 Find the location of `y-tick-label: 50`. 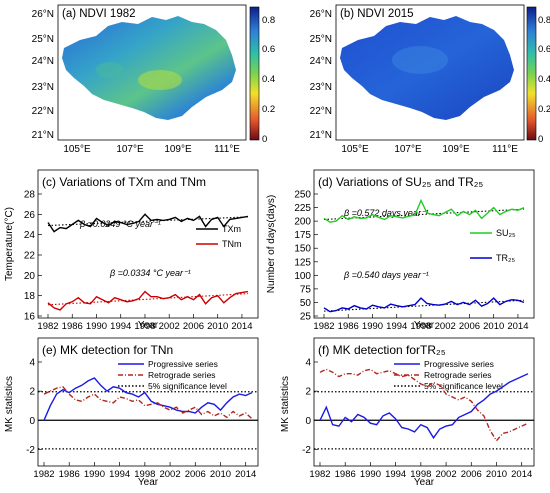

y-tick-label: 50 is located at coordinates (306, 303).